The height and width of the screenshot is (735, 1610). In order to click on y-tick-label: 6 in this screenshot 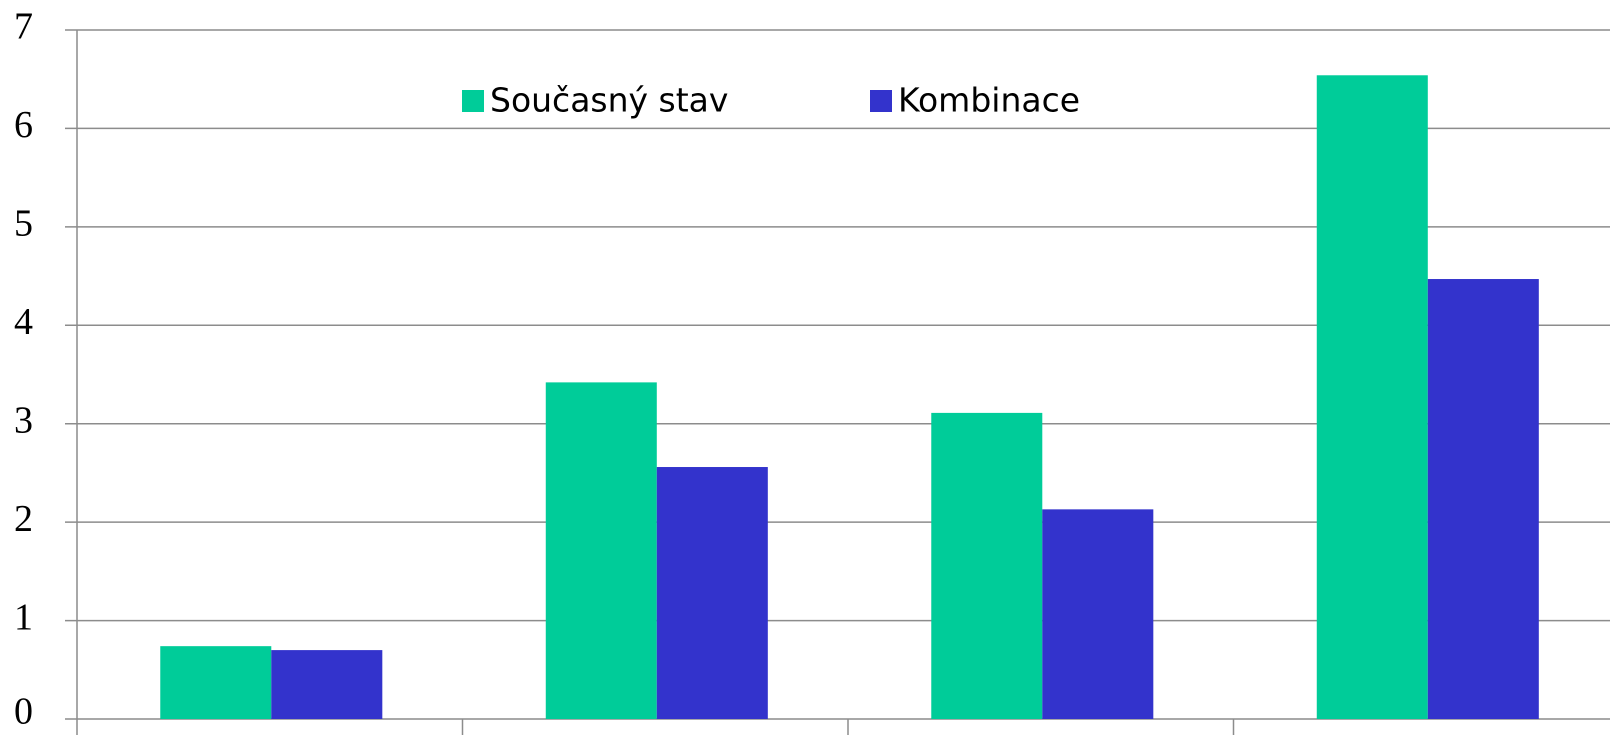, I will do `click(23, 125)`.